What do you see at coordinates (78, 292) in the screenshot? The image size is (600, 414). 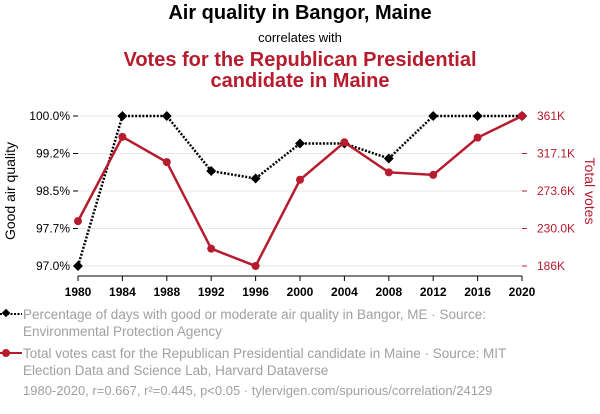 I see `x-tick-label: 1980` at bounding box center [78, 292].